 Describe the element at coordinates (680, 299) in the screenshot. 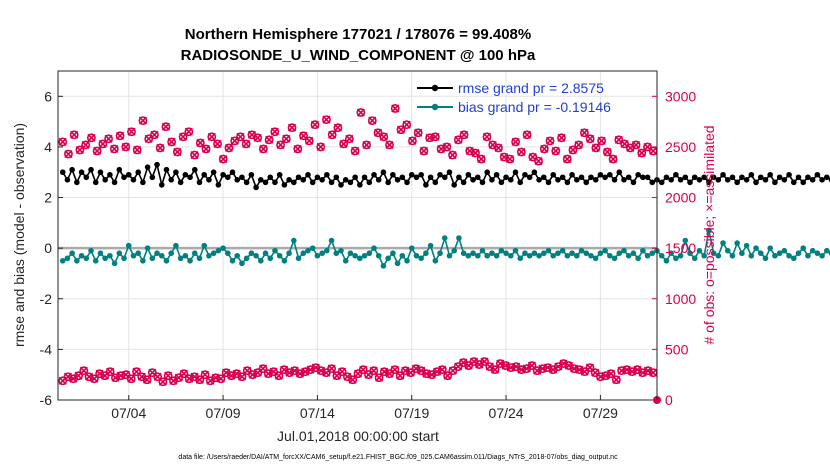

I see `y2-tick-label: 1000` at that location.